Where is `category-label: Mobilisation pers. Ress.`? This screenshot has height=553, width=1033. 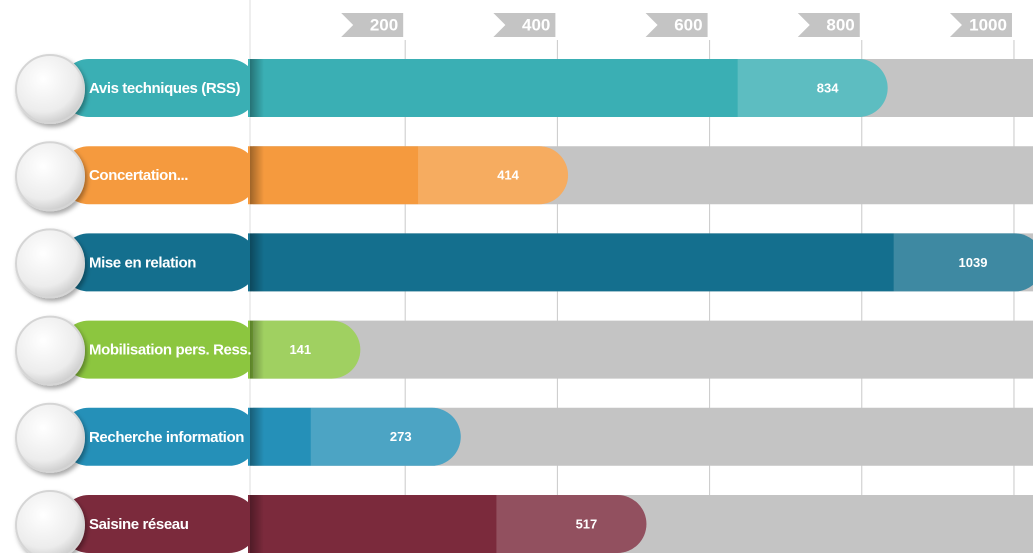 category-label: Mobilisation pers. Ress. is located at coordinates (170, 350).